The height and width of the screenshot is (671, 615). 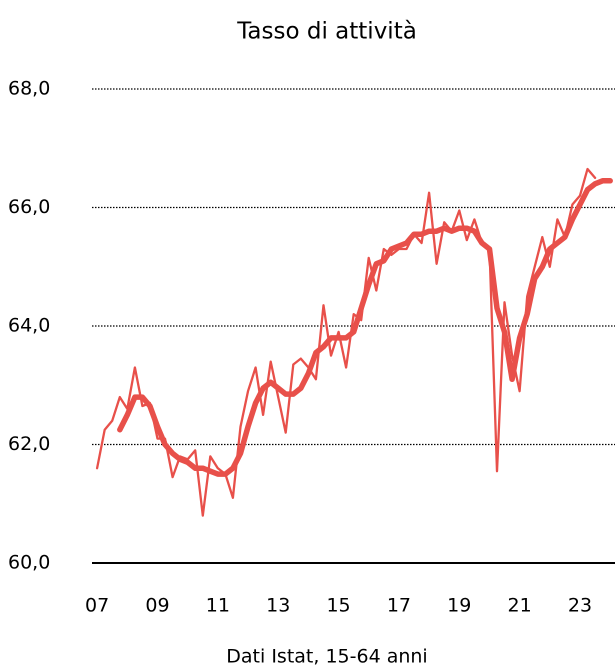 I want to click on y-tick-label: 68,0, so click(x=29, y=89).